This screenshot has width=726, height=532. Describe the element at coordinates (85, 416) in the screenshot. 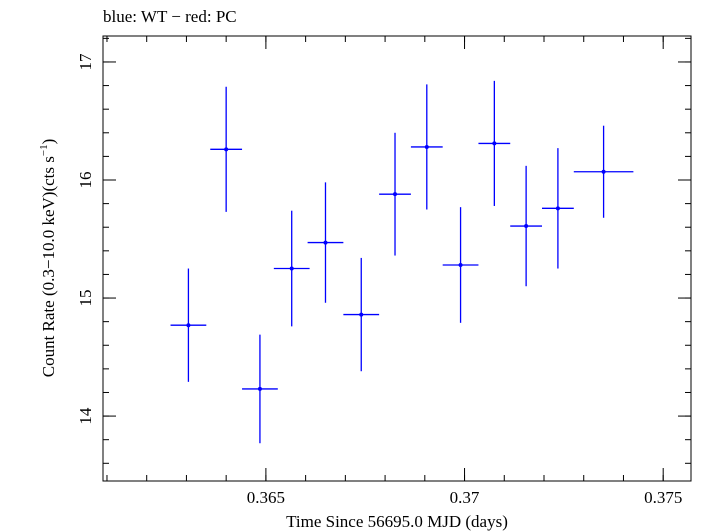

I see `y-tick-label: 14` at that location.